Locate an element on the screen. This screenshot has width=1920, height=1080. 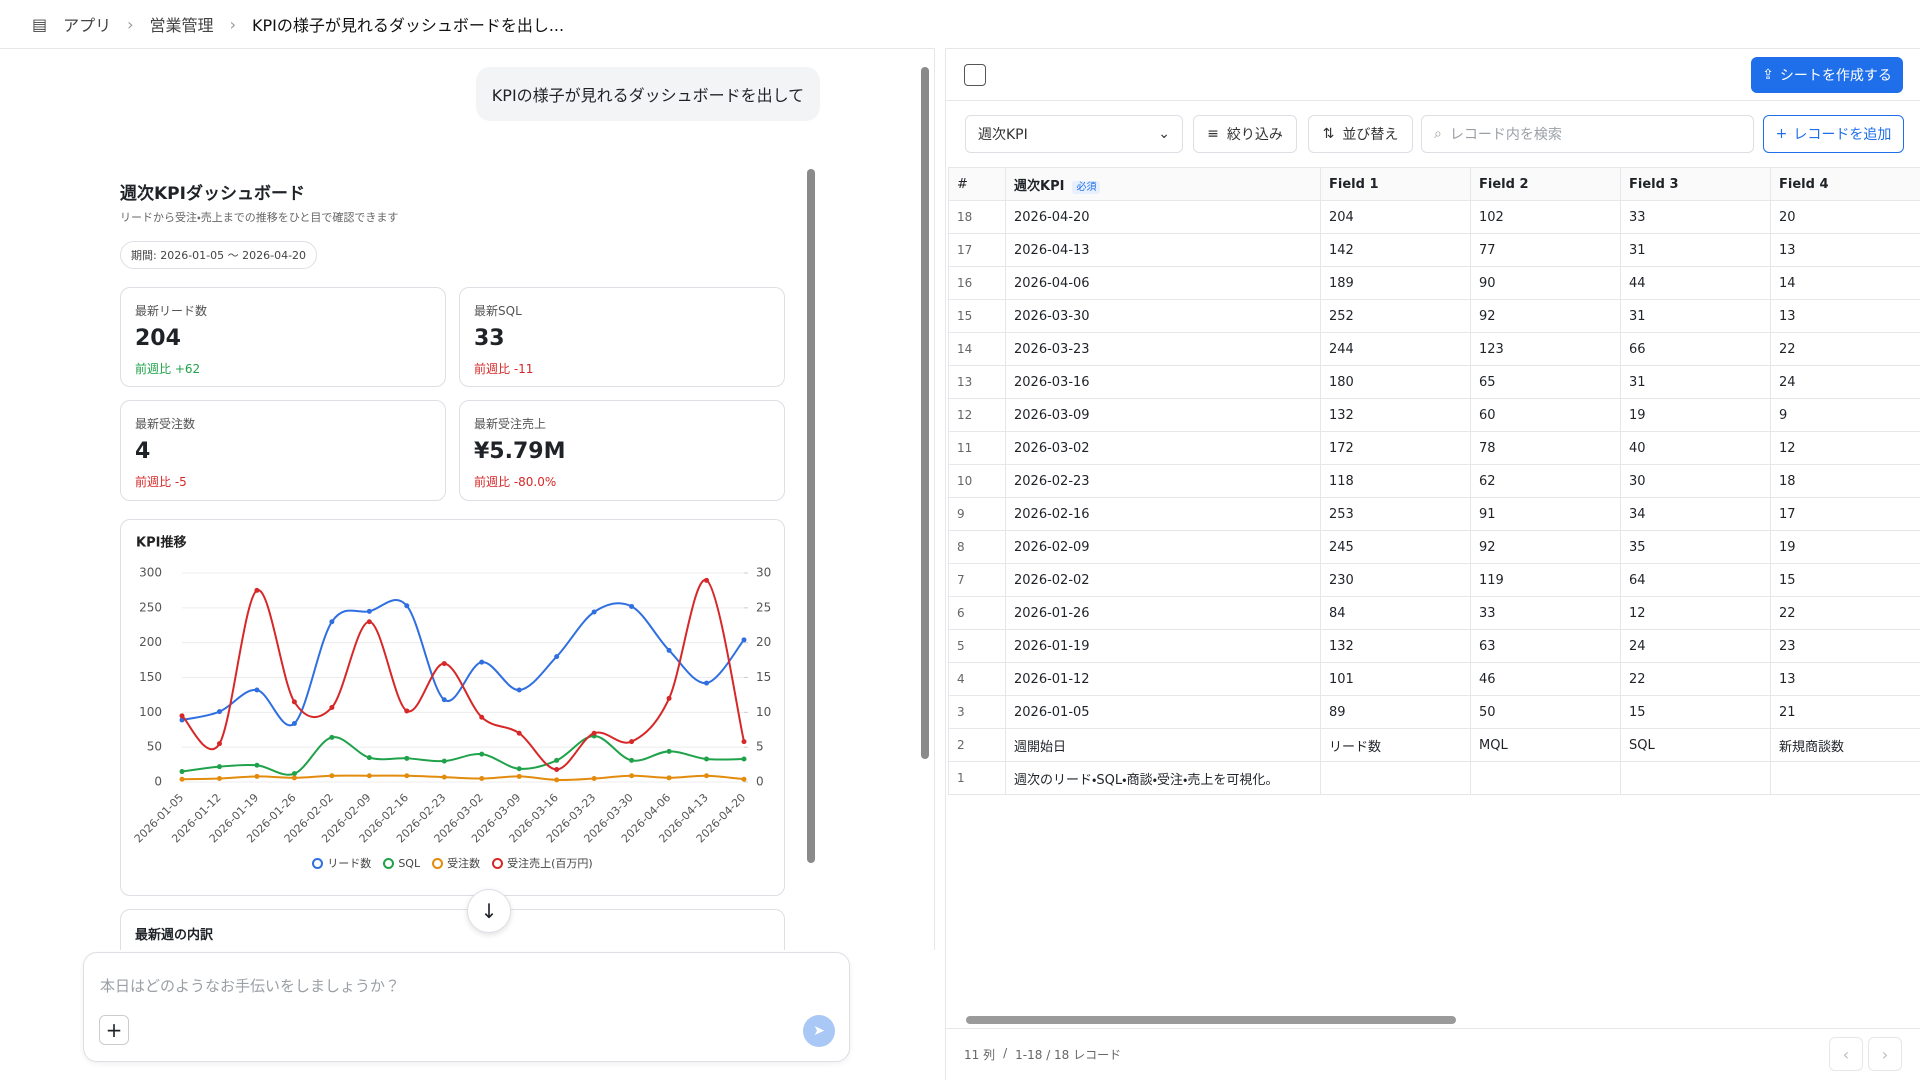
cell-text: 77 is located at coordinates (1487, 250).